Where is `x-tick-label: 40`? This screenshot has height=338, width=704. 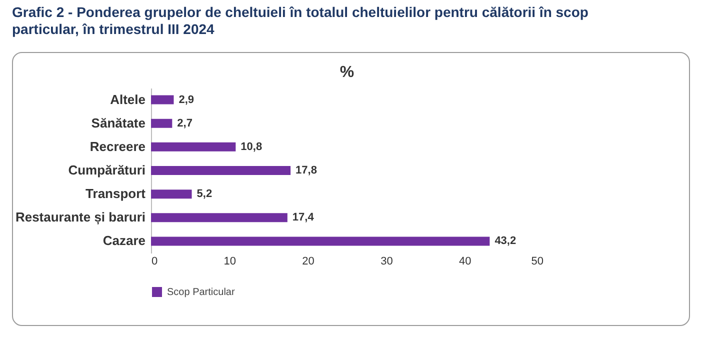 x-tick-label: 40 is located at coordinates (465, 262).